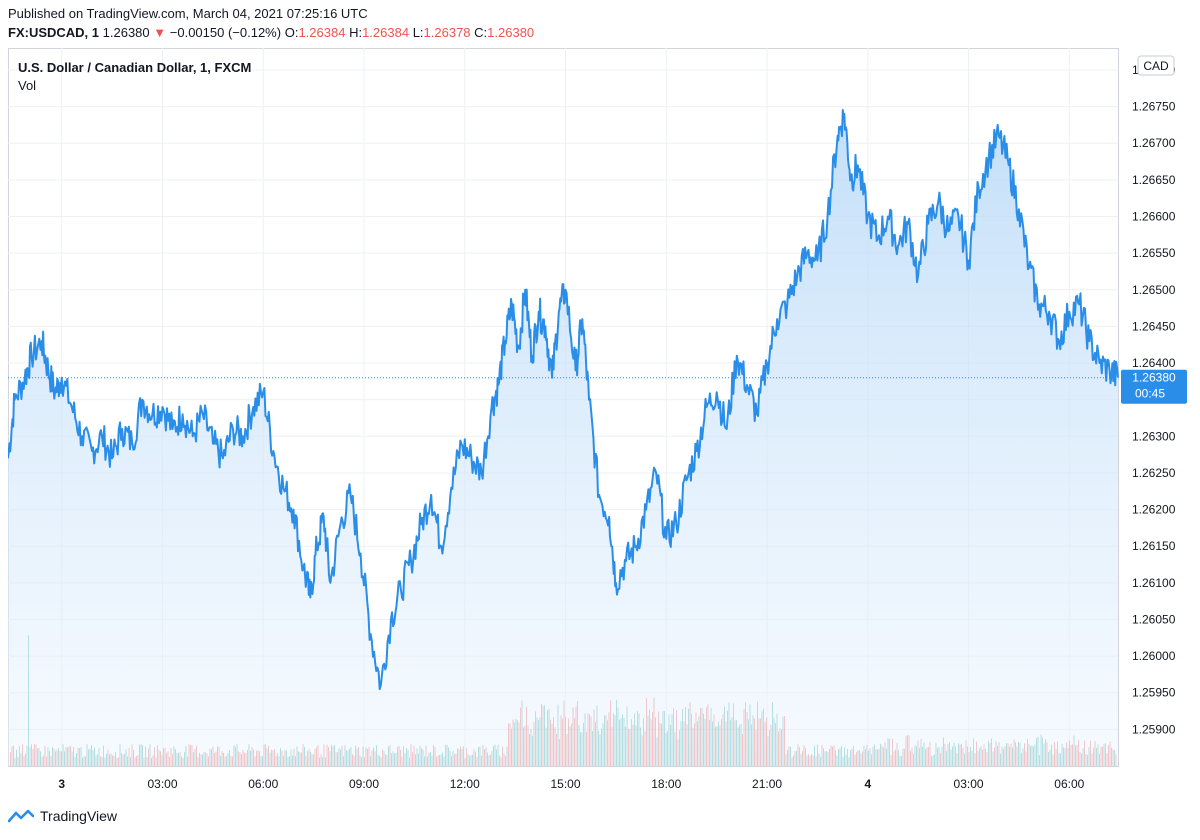  I want to click on currency-badge, so click(1156, 65).